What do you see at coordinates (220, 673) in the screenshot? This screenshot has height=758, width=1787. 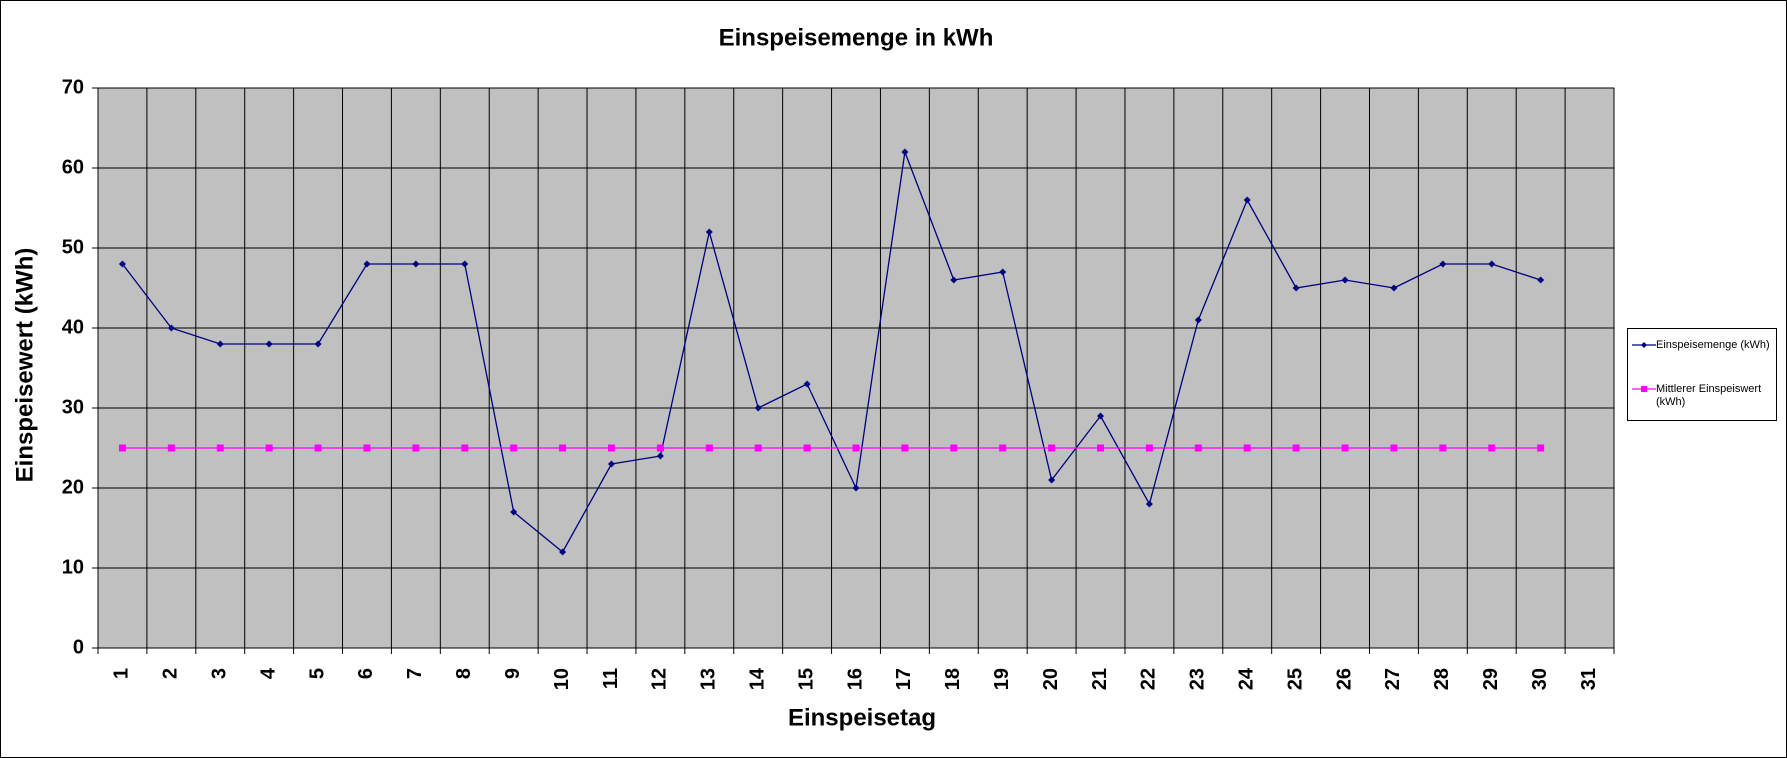 I see `x-tick-label: 3` at bounding box center [220, 673].